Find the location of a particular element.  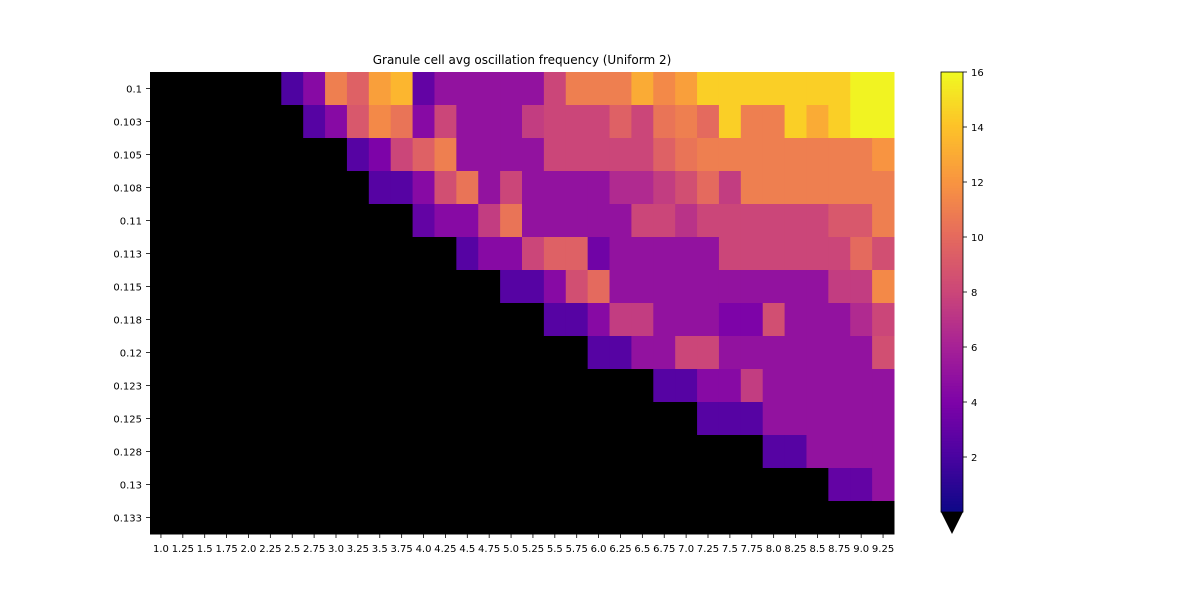

x-tick-label: 6.5 is located at coordinates (642, 549).